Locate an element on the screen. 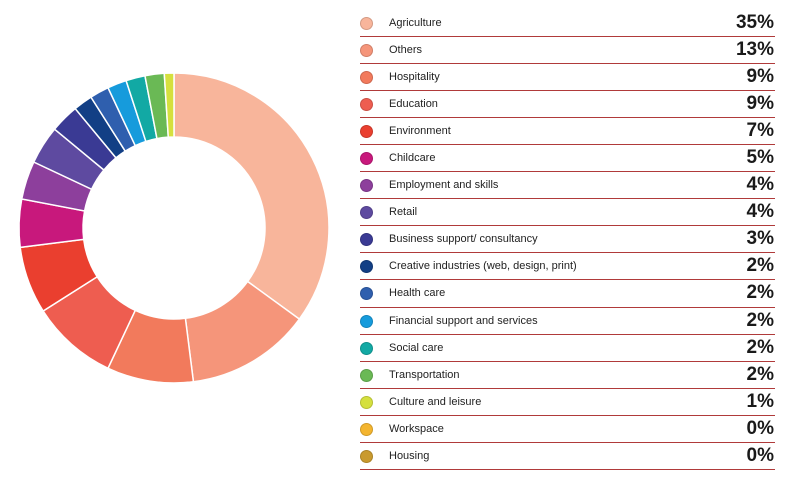 The width and height of the screenshot is (812, 490). legend-label: Culture and leisure is located at coordinates (435, 401).